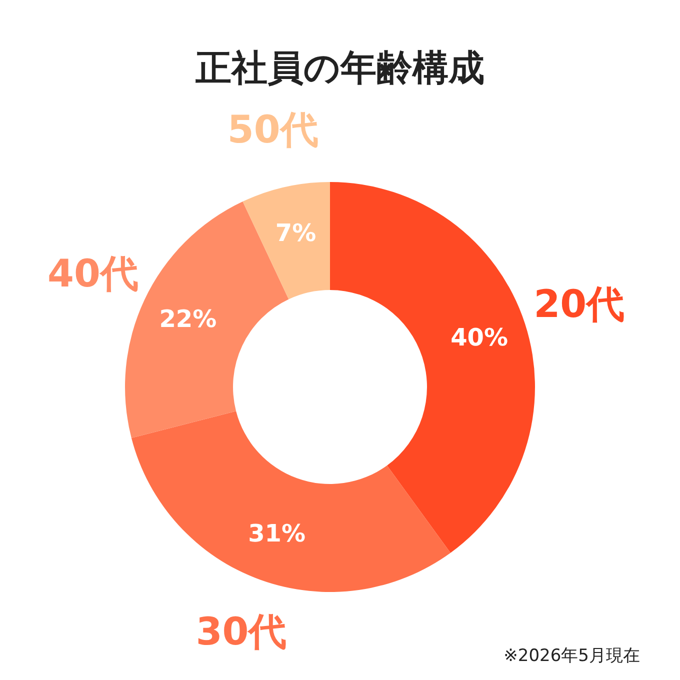 The height and width of the screenshot is (680, 680). Describe the element at coordinates (479, 337) in the screenshot. I see `data-label: 40%` at that location.